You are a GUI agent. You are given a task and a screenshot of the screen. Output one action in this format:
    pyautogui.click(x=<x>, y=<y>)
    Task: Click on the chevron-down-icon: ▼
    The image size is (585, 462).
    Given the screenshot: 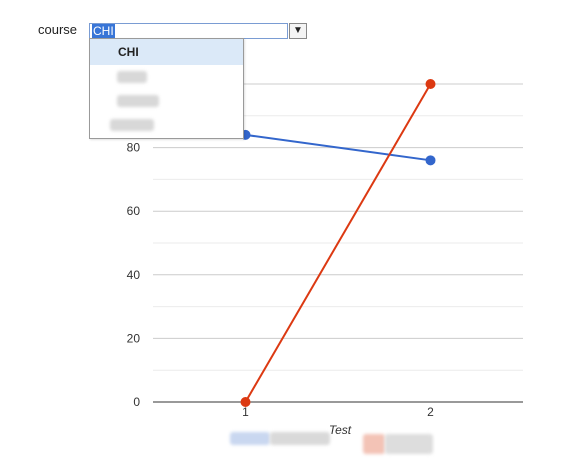 What is the action you would take?
    pyautogui.click(x=298, y=30)
    